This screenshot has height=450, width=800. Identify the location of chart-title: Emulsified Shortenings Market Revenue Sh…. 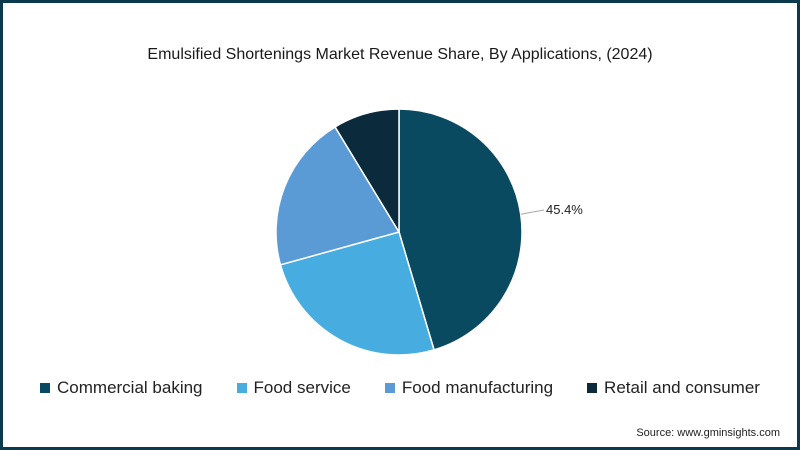
(400, 54).